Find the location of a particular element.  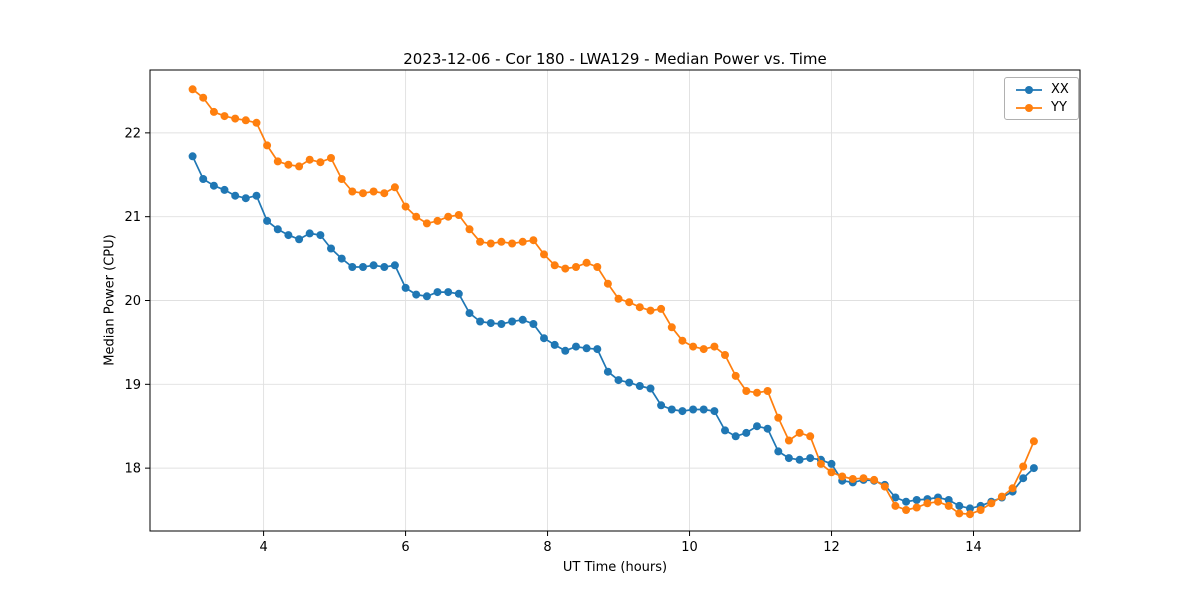

svg-text: 8 is located at coordinates (547, 547).